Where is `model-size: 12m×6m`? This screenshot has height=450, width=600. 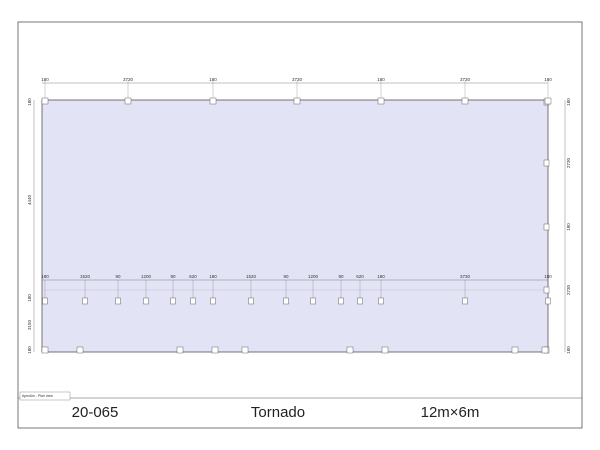
model-size: 12m×6m is located at coordinates (450, 412).